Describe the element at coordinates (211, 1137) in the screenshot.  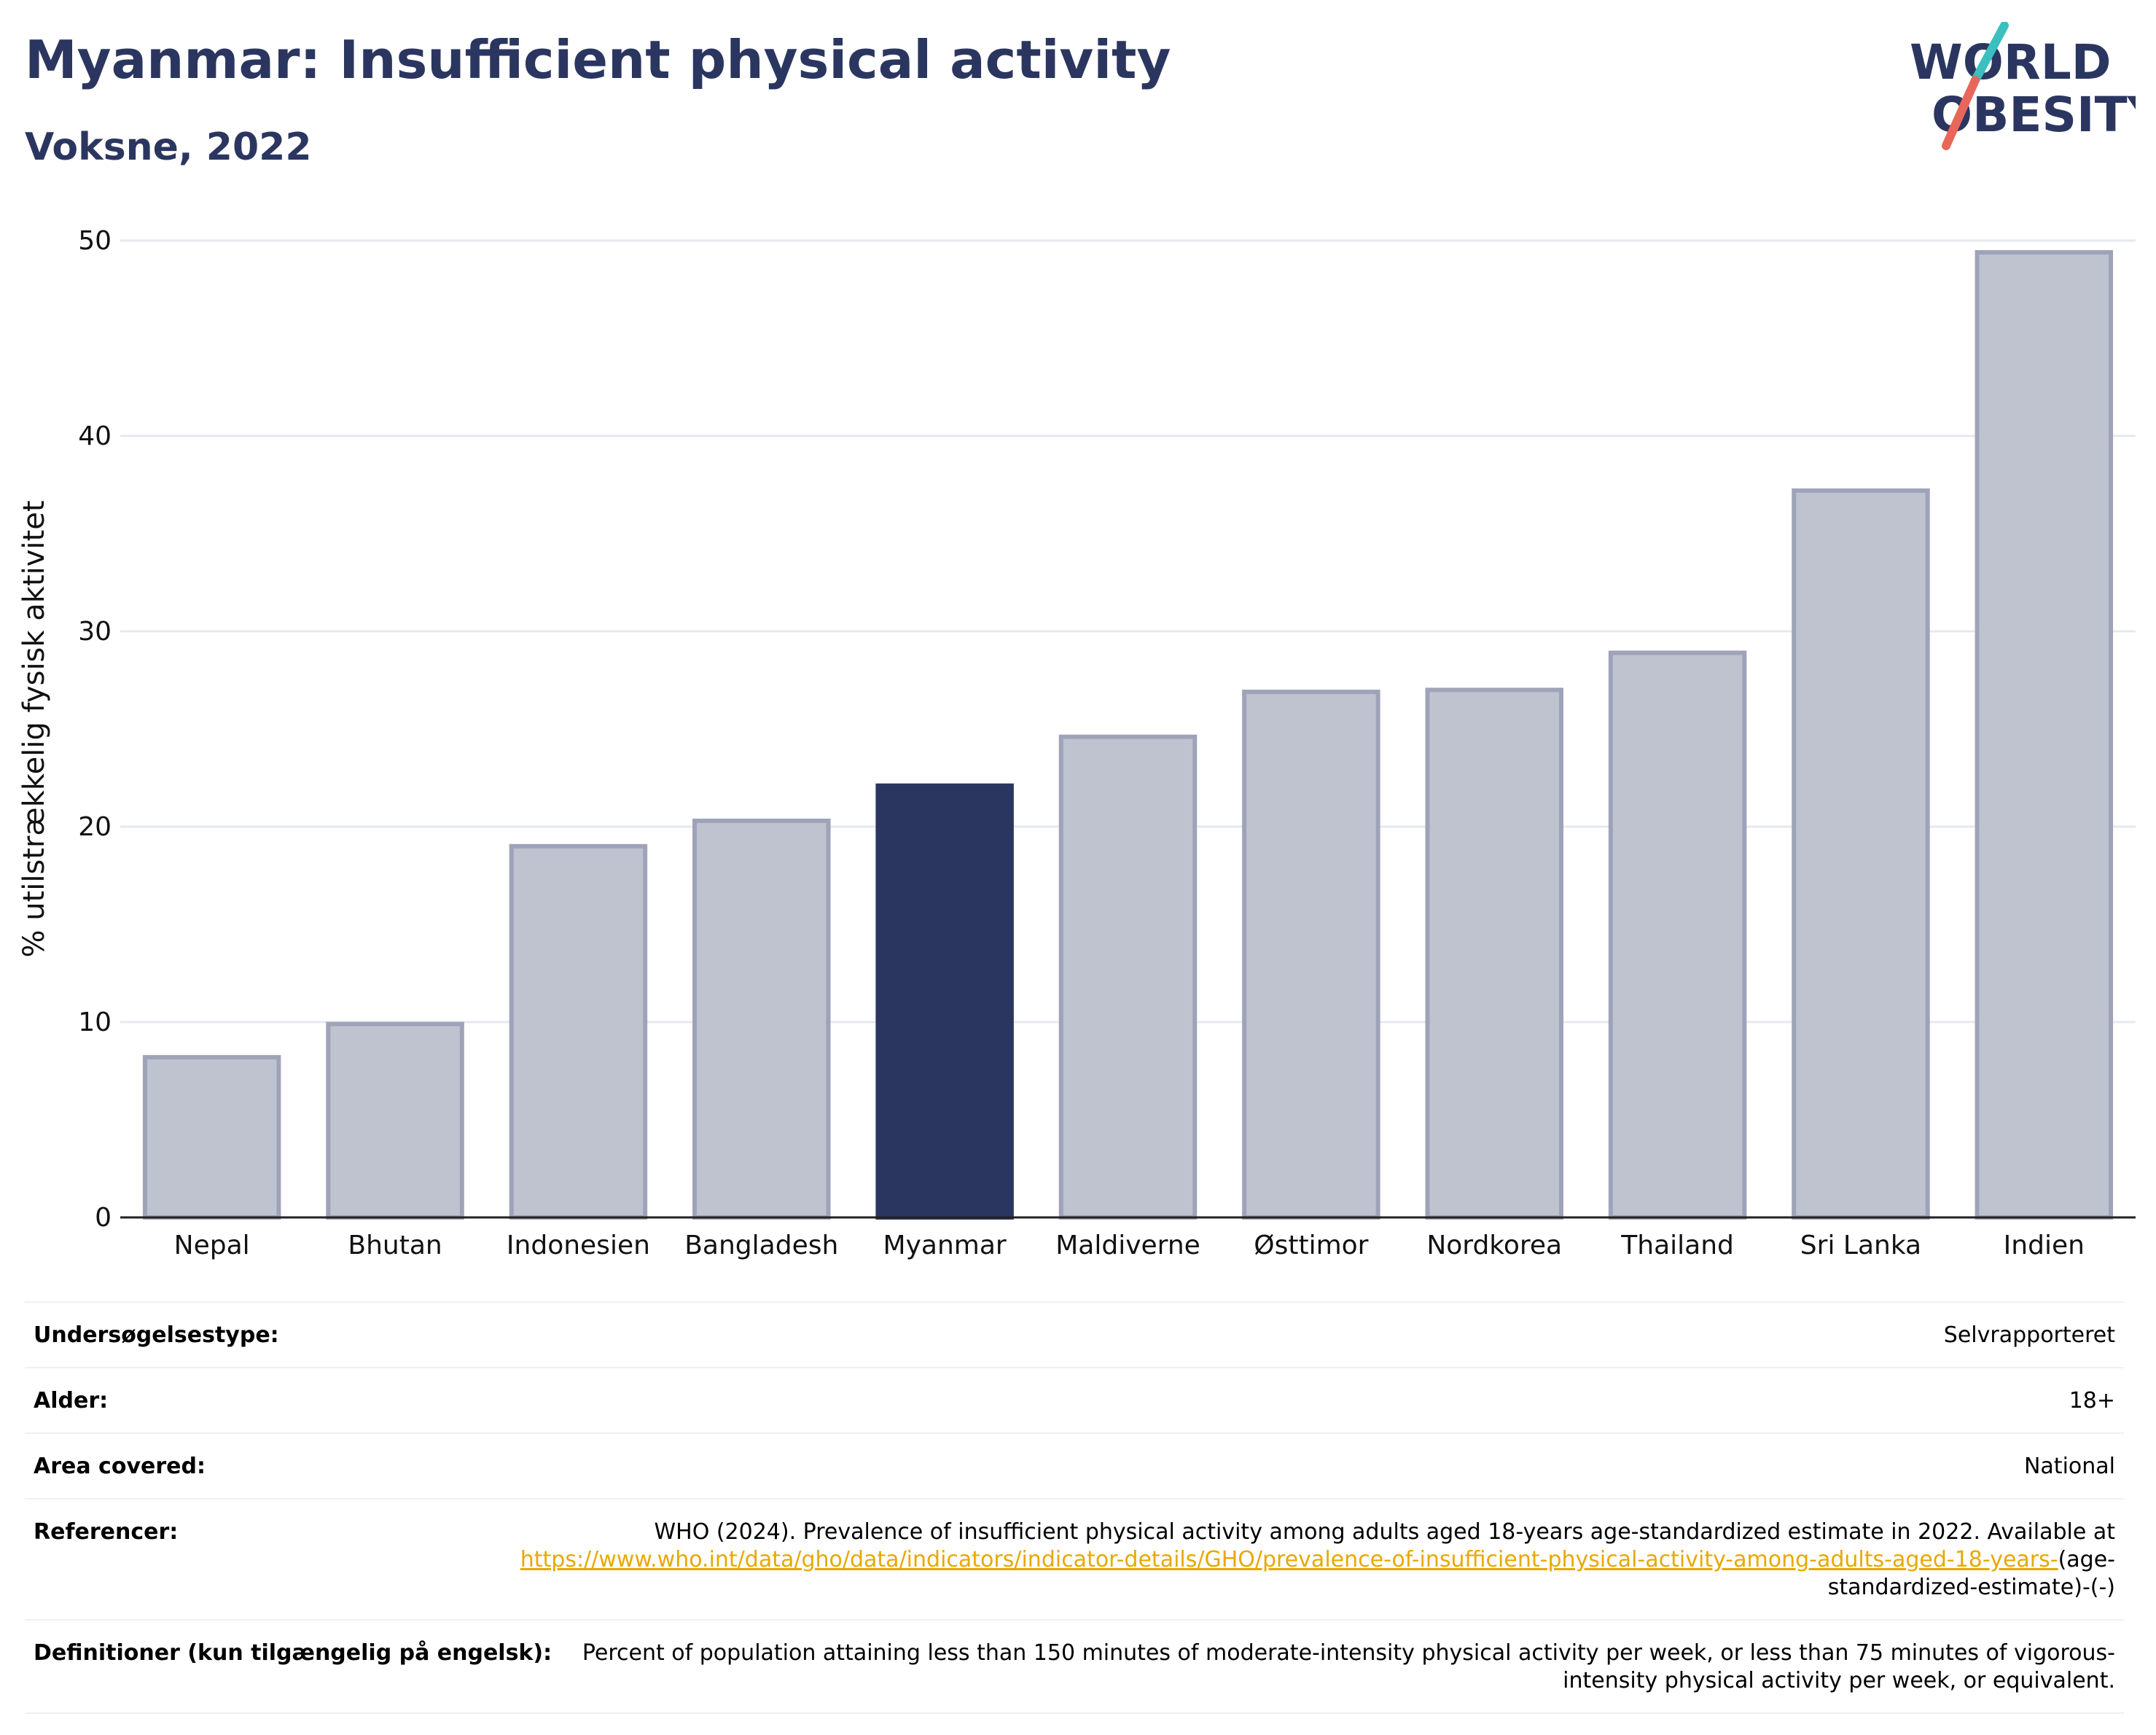
I see `bar-nepal` at that location.